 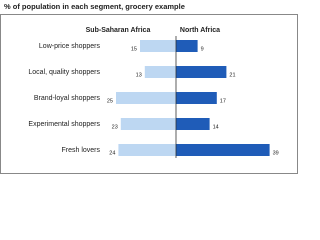 What do you see at coordinates (200, 30) in the screenshot?
I see `legend-label: North Africa` at bounding box center [200, 30].